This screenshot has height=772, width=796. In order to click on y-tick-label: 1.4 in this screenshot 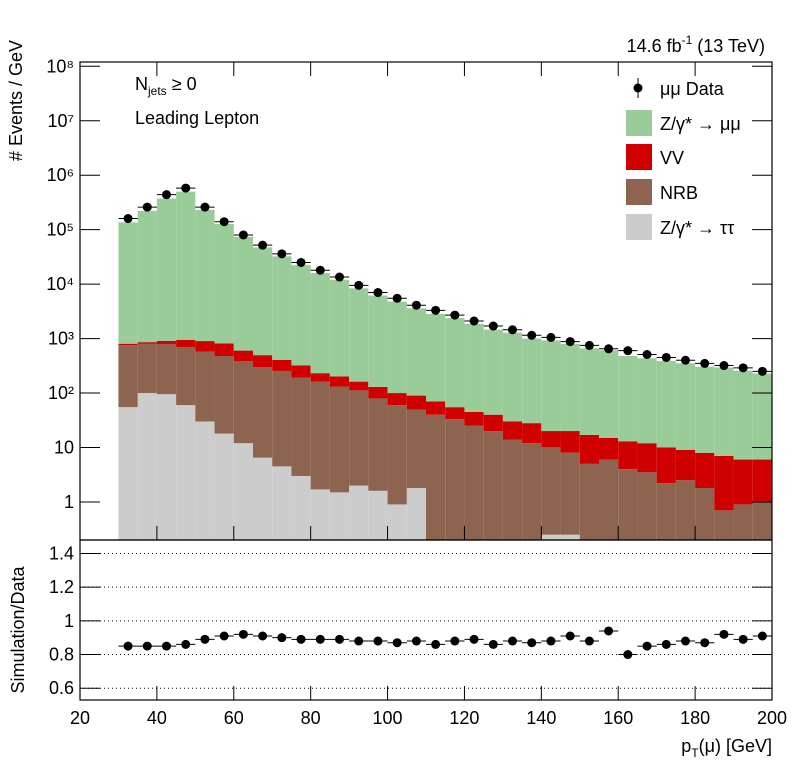, I will do `click(61, 553)`.